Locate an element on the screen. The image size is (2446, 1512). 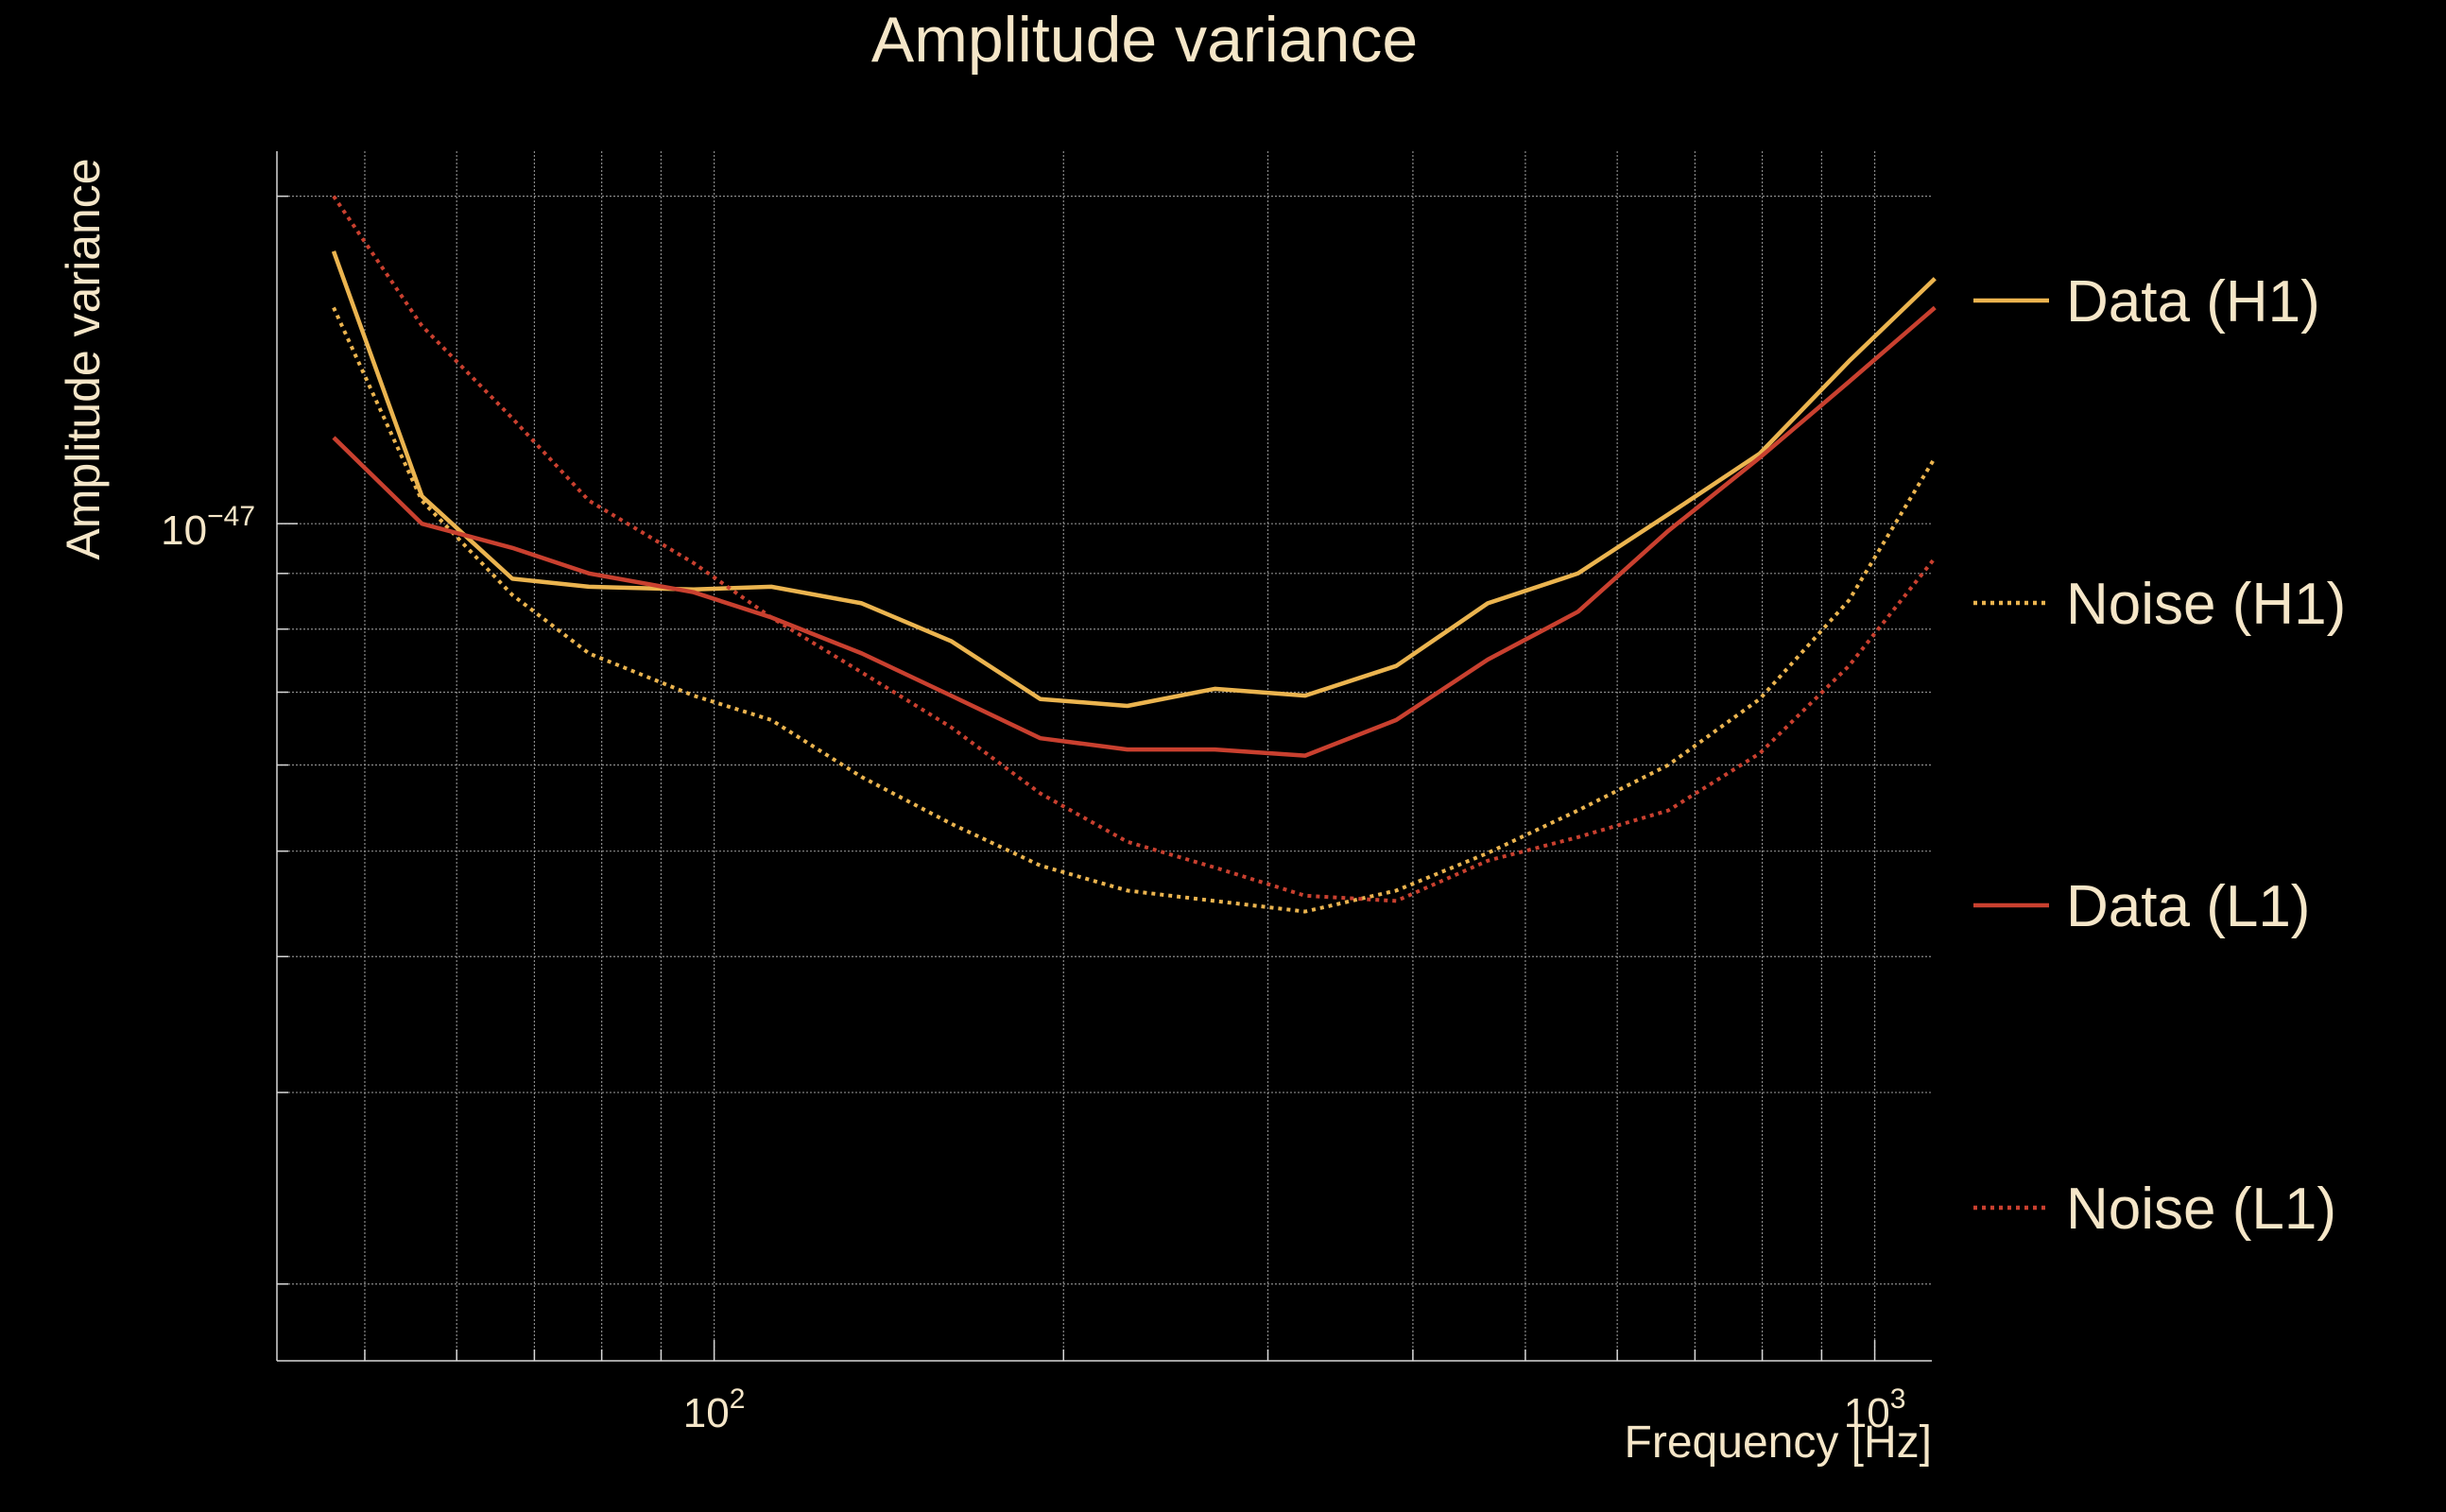
x-tick-label: 10³ is located at coordinates (1875, 1409).